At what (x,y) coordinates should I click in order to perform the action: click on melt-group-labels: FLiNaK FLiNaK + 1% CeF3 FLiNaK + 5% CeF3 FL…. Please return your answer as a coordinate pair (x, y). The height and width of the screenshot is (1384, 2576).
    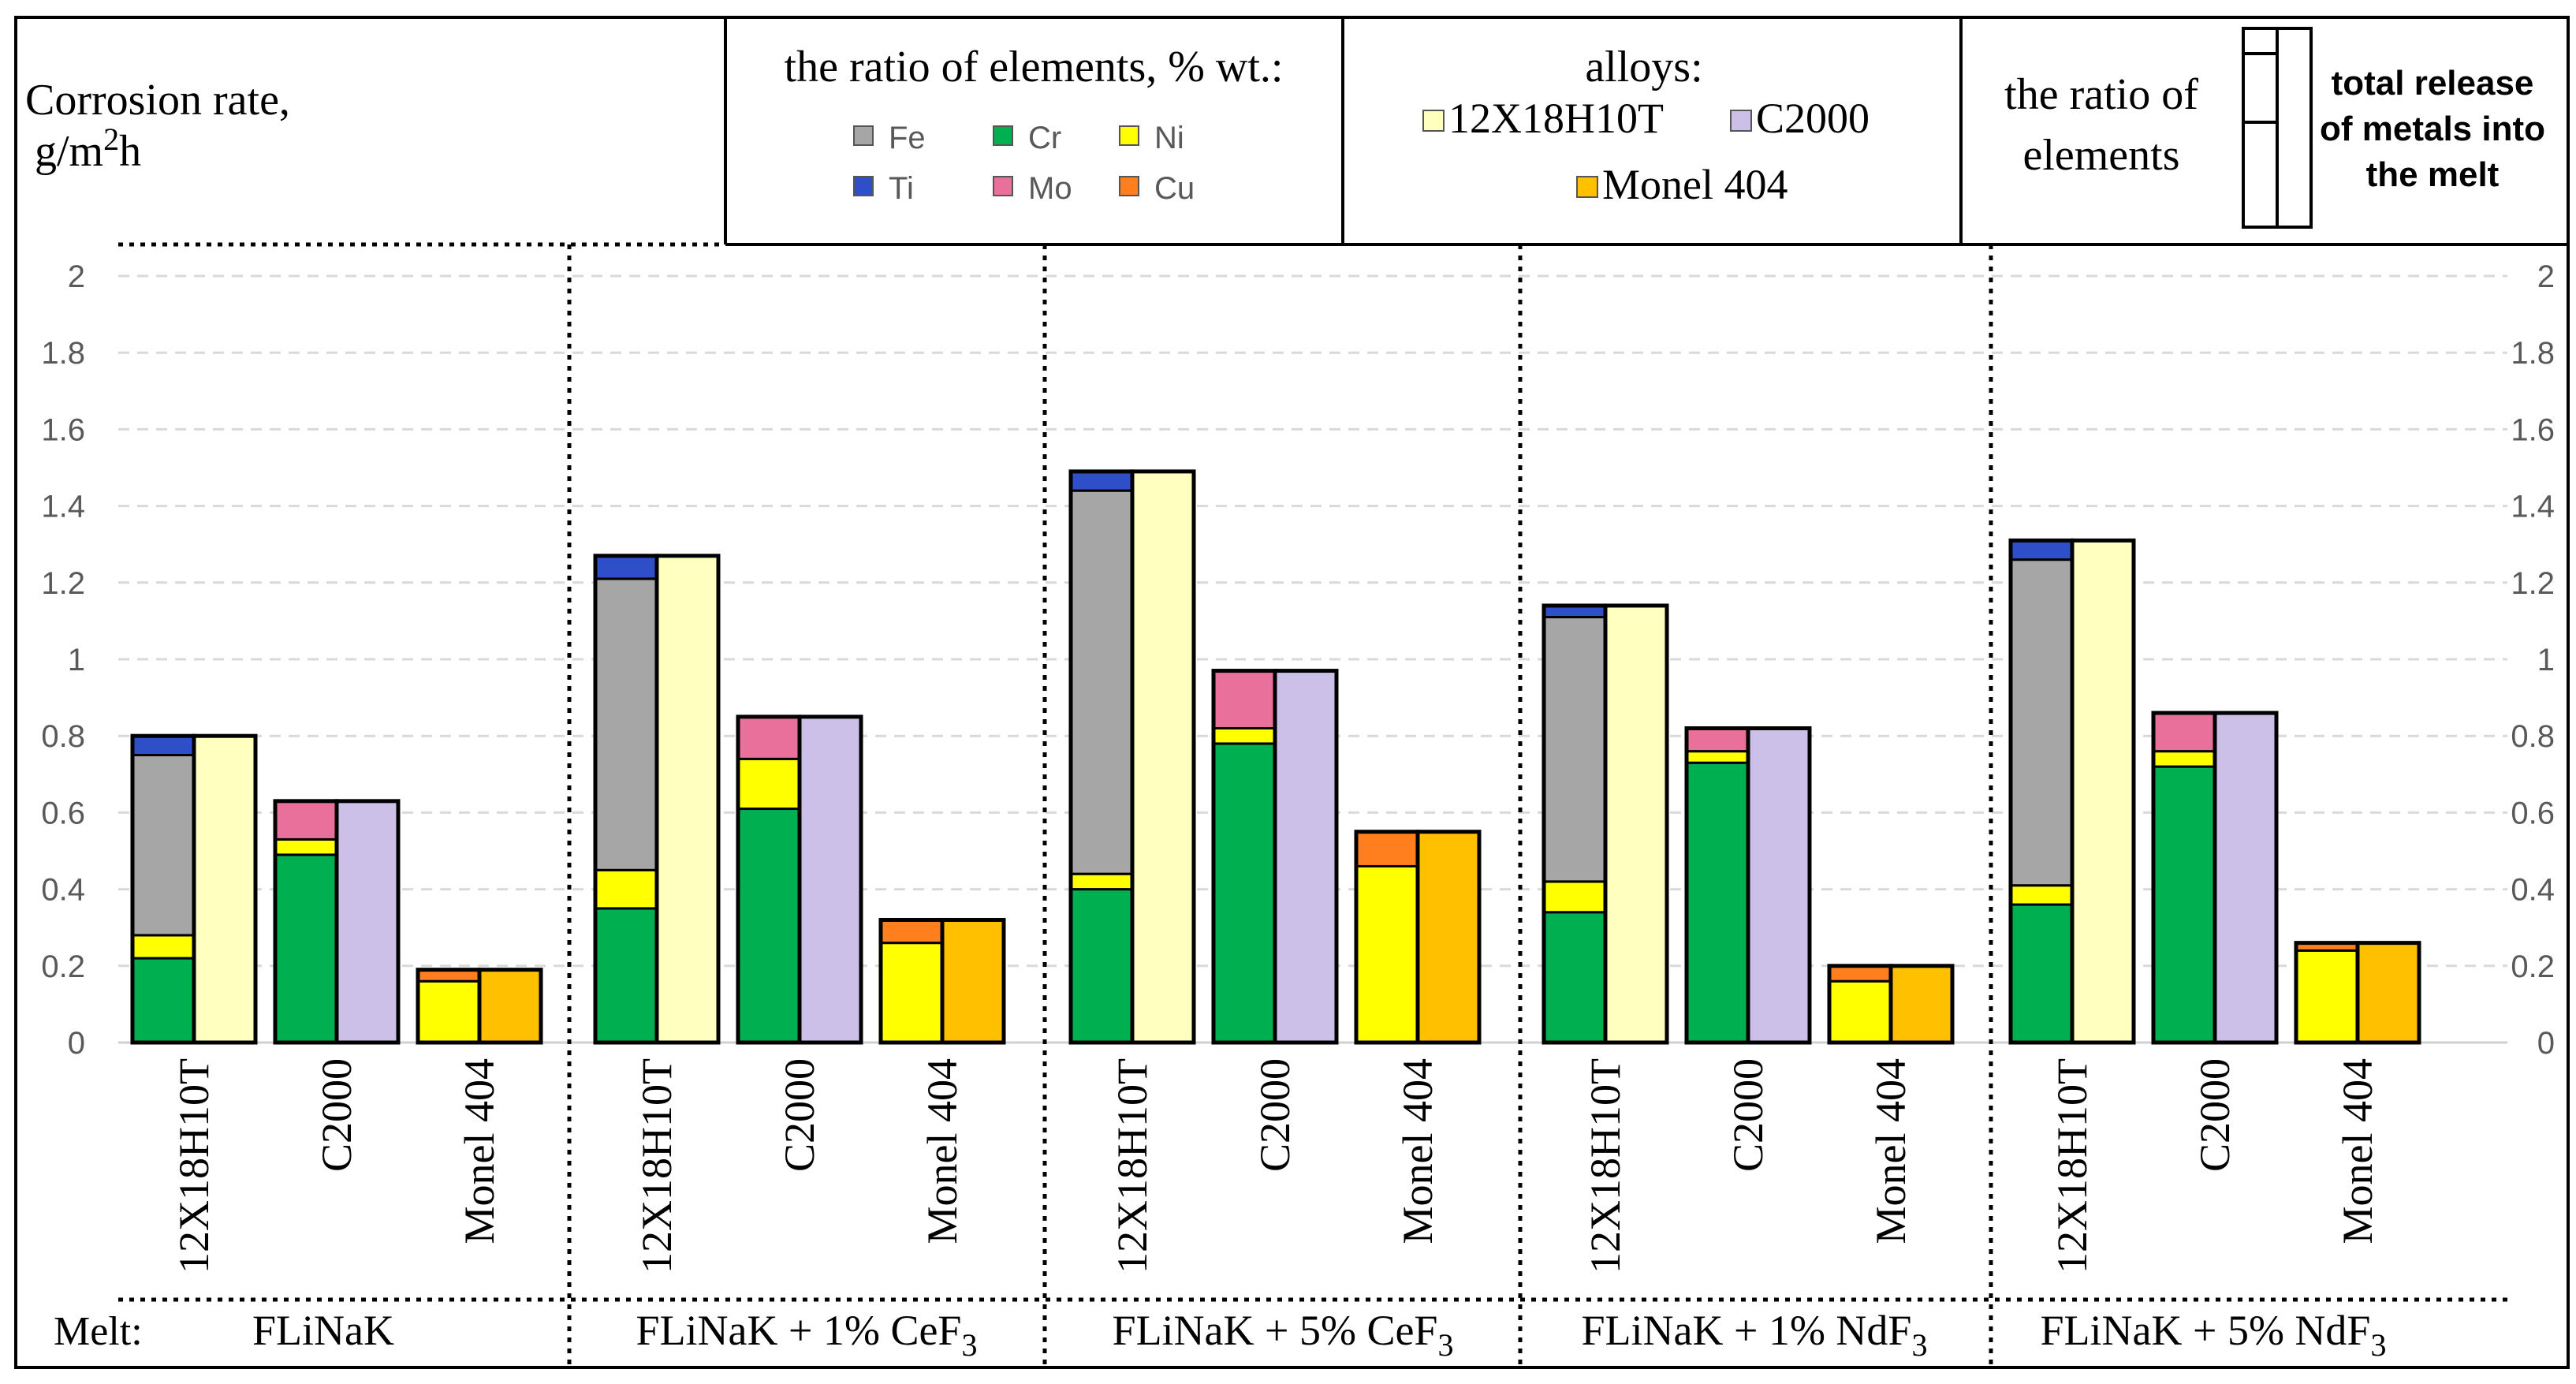
    Looking at the image, I should click on (1319, 1335).